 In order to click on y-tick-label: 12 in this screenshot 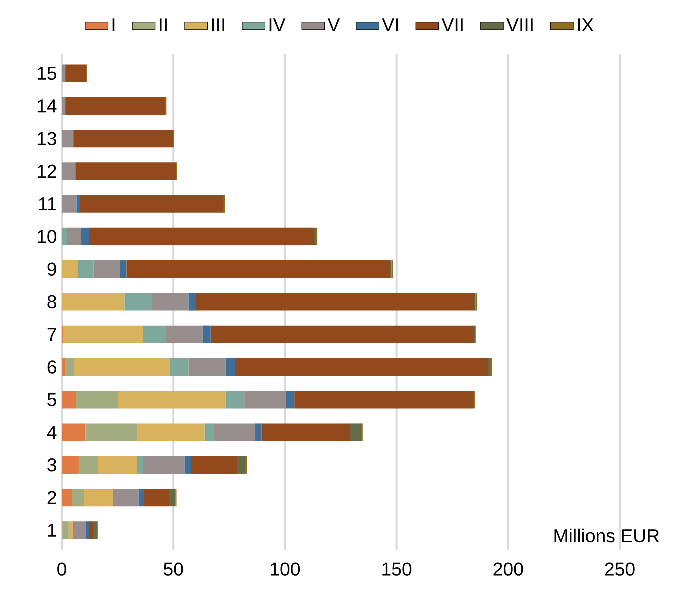, I will do `click(47, 171)`.